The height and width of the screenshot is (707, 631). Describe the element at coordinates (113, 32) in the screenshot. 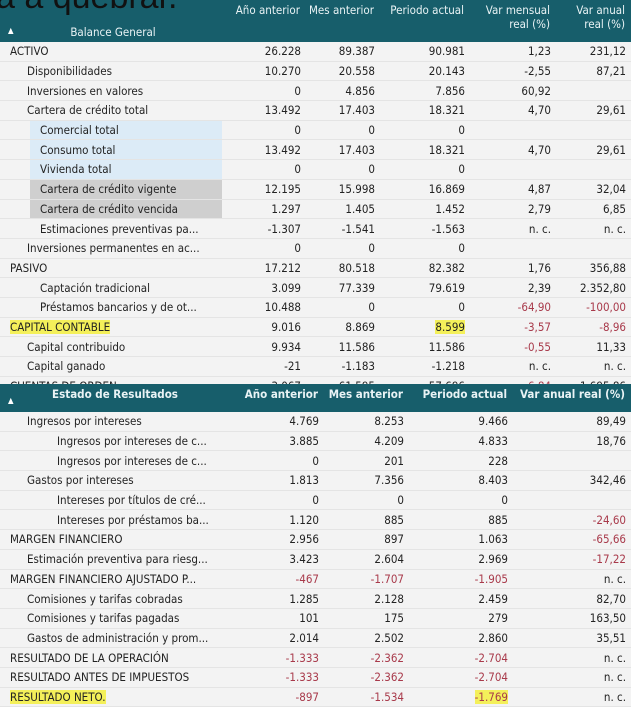

I see `header-label: Balance General` at that location.